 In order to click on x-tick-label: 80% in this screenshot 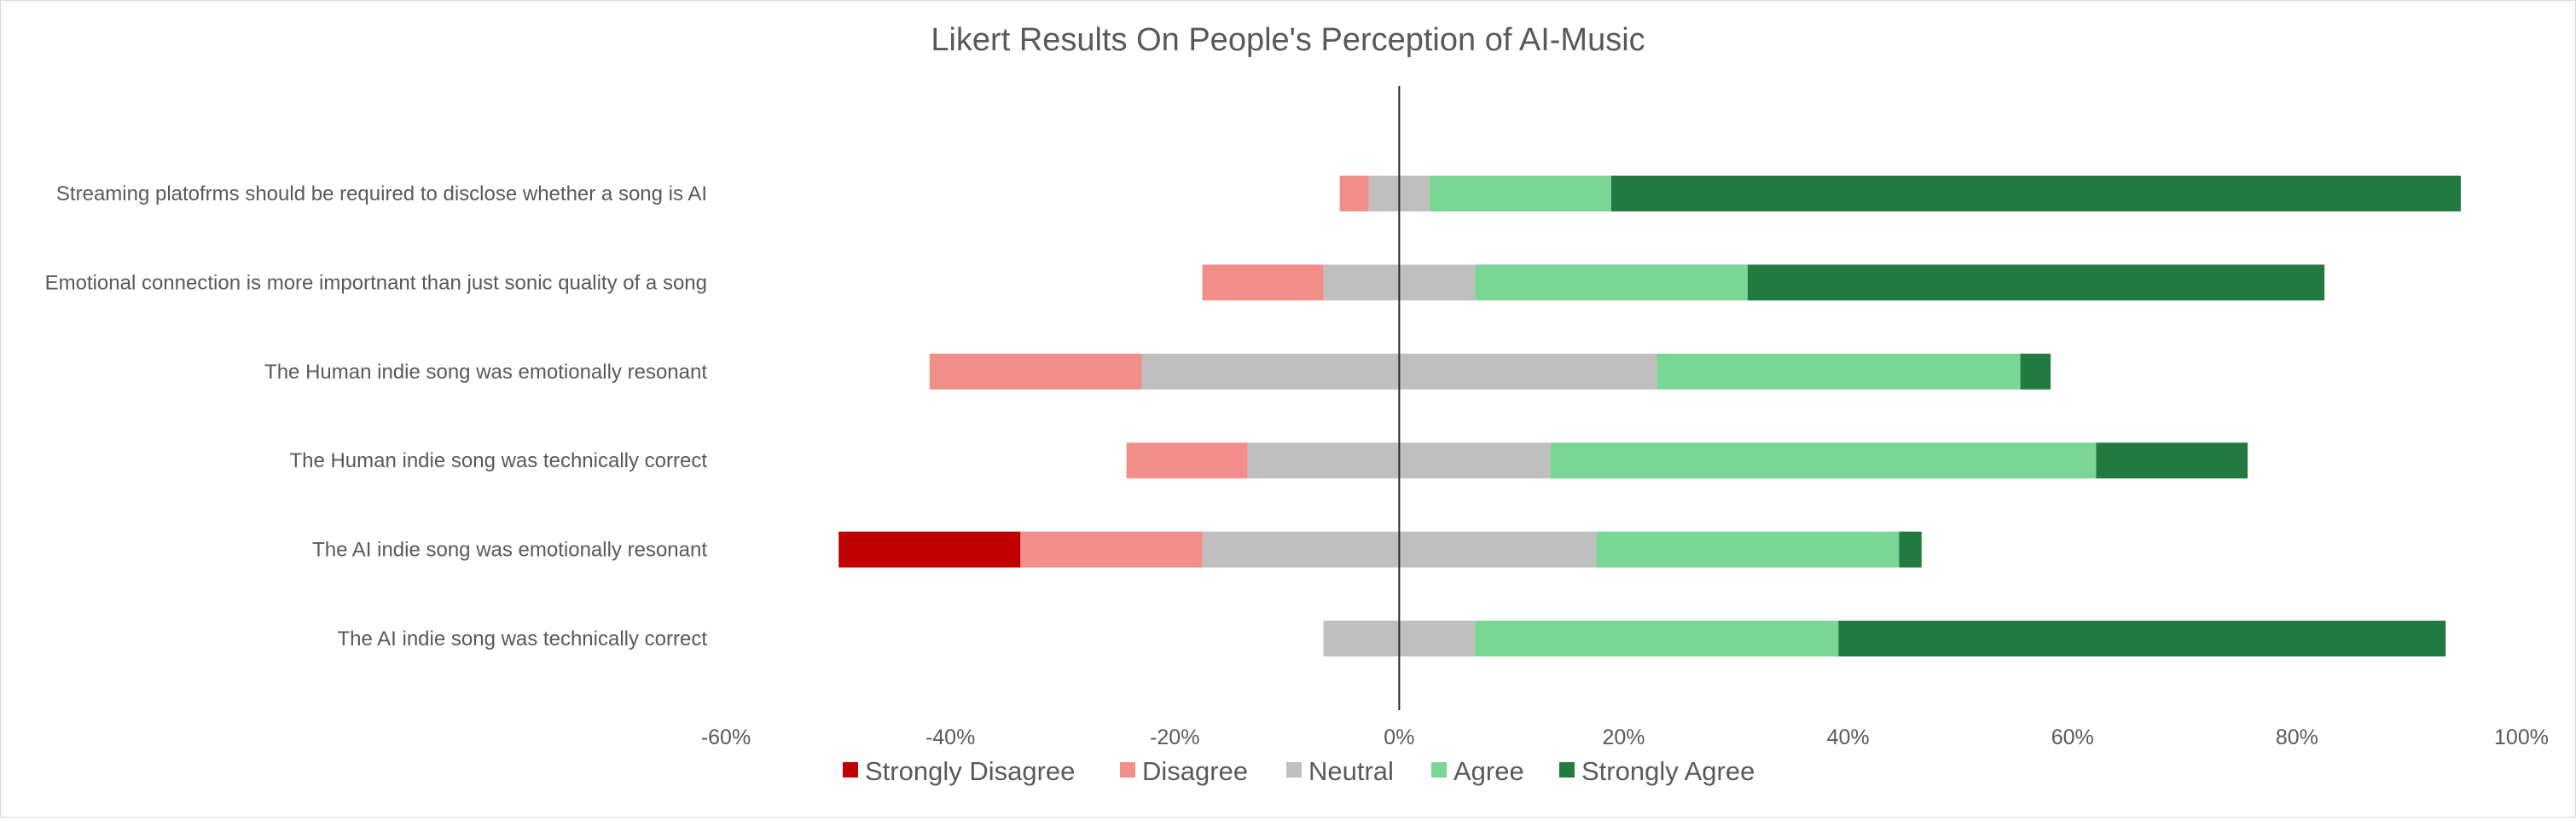, I will do `click(2297, 738)`.